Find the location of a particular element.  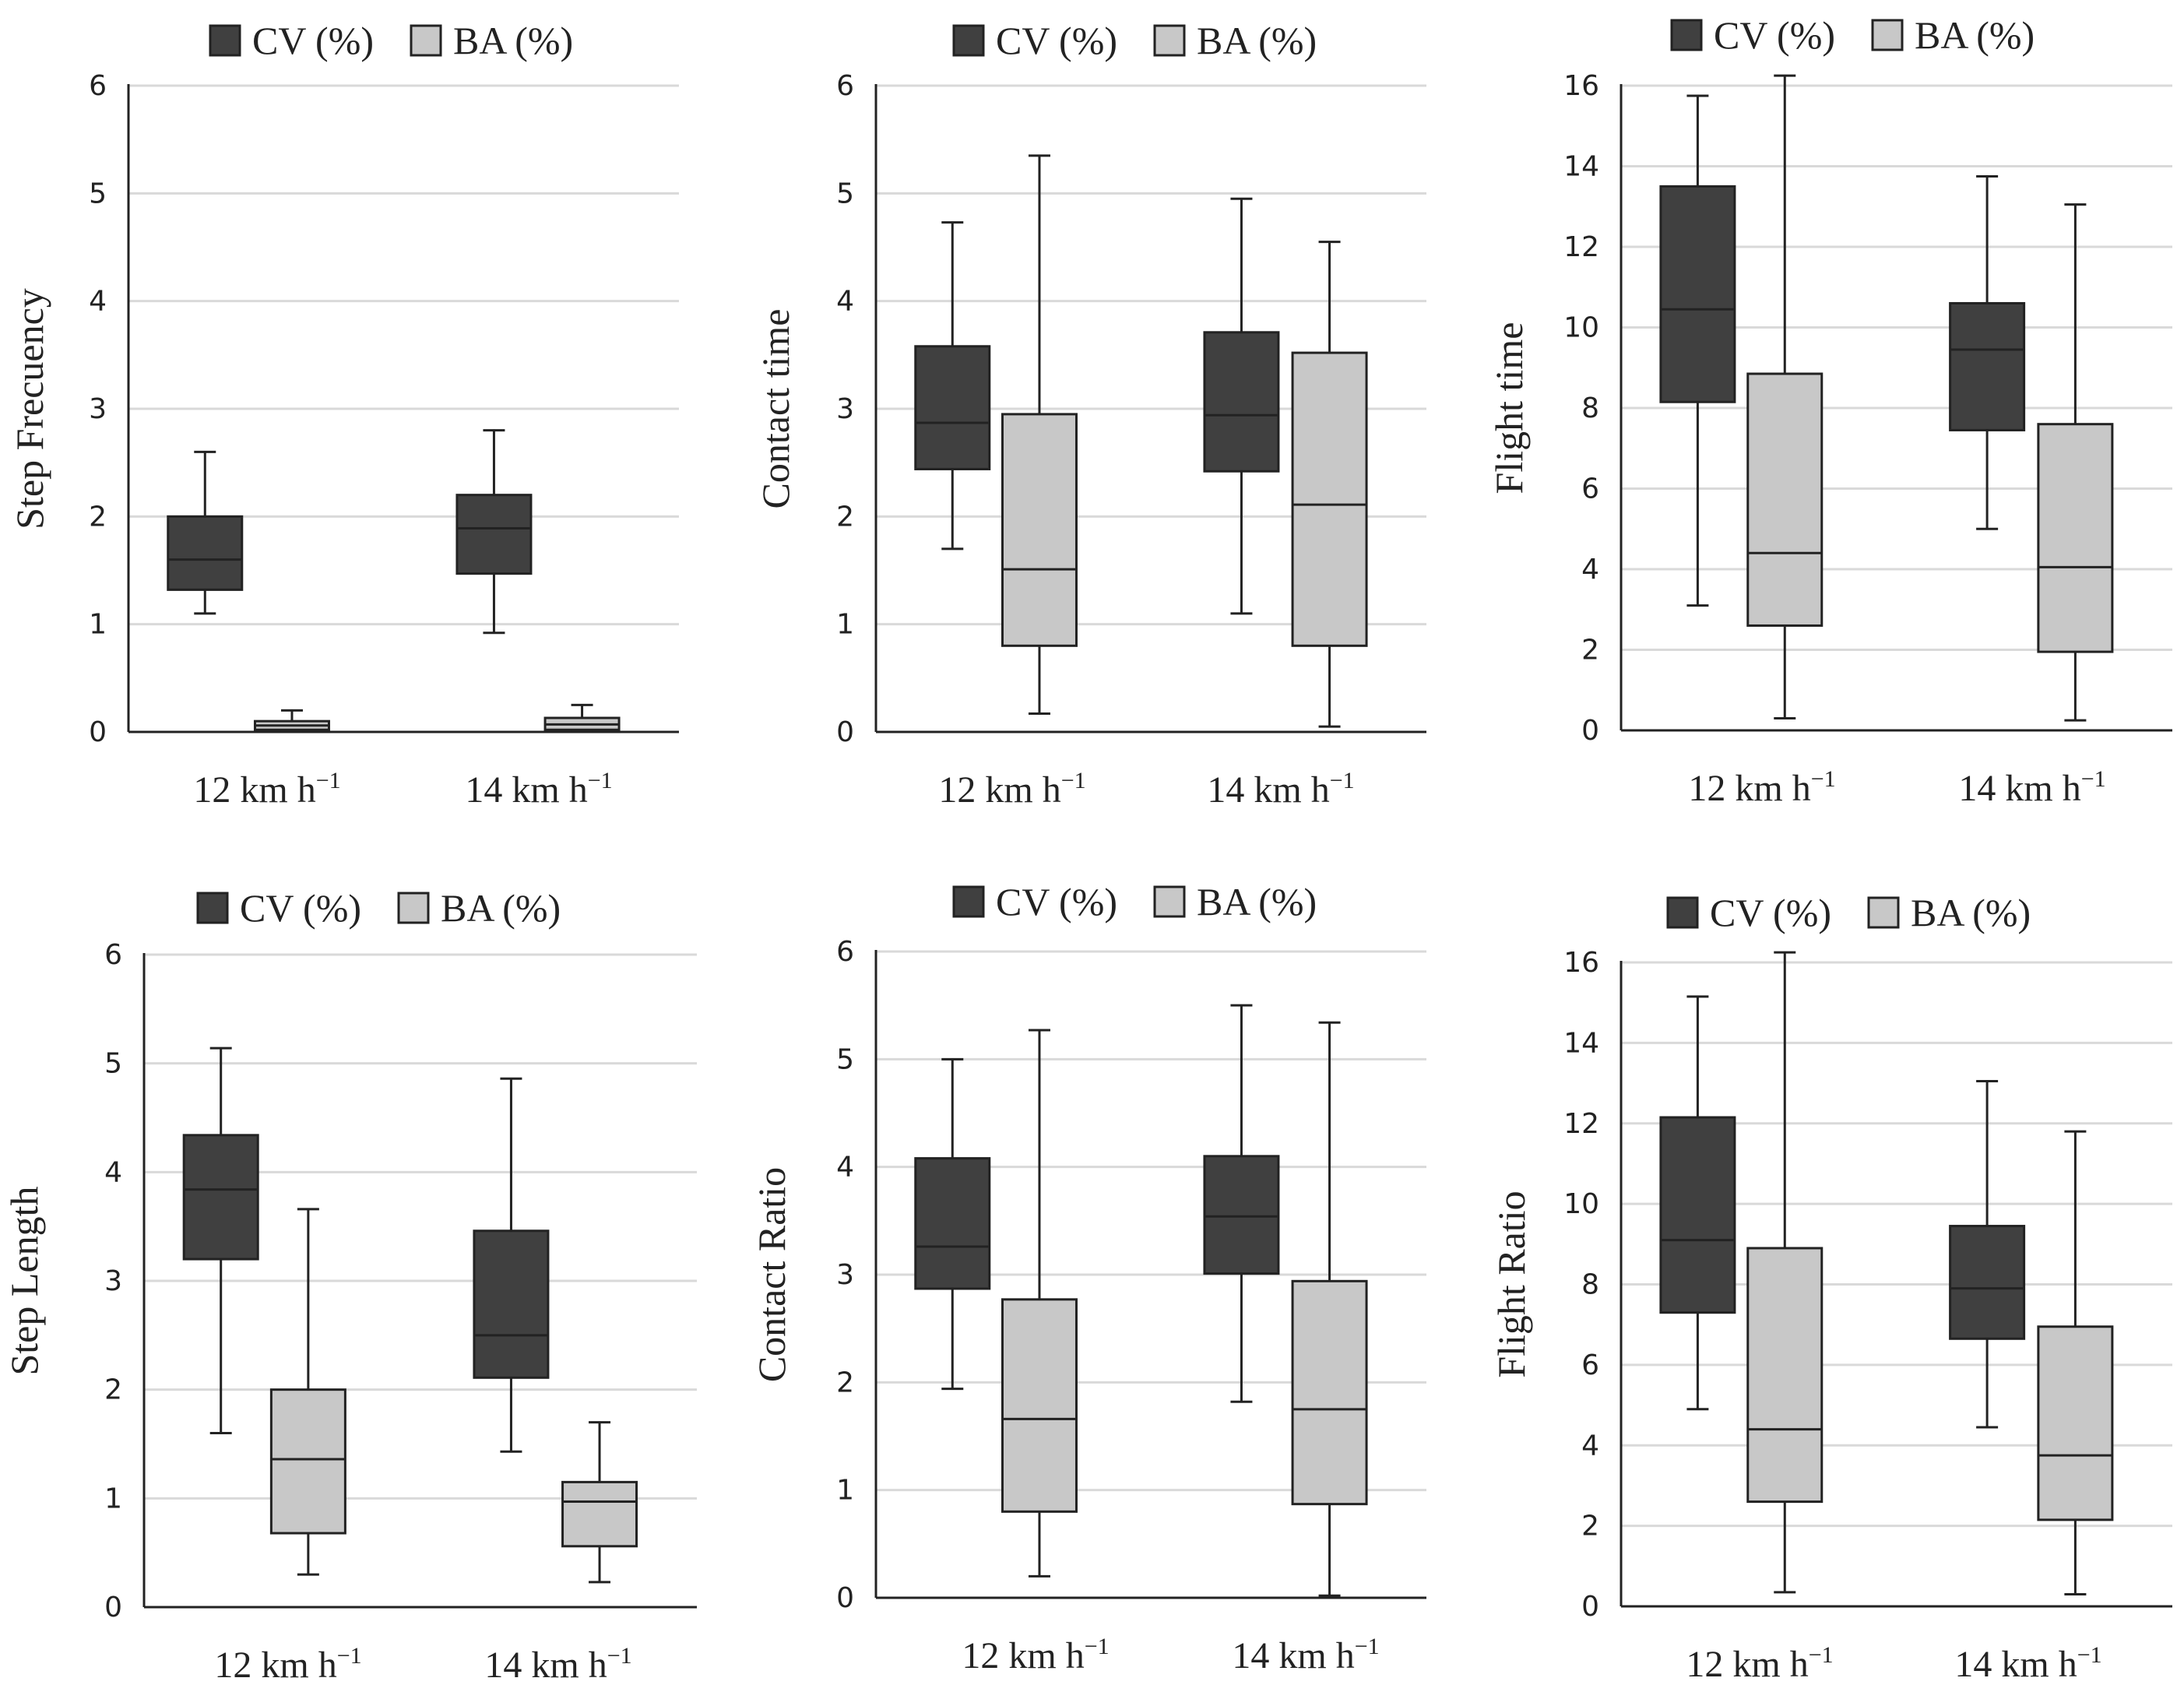

y-axis-label: Contact time is located at coordinates (775, 409).